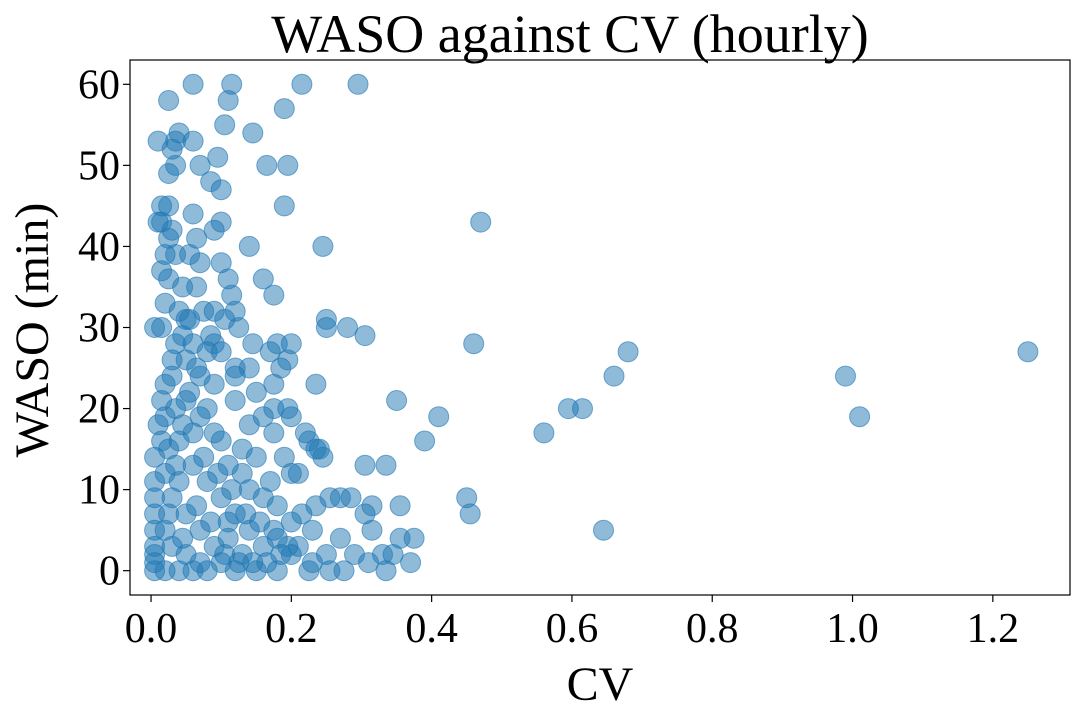  I want to click on x-tick-label: 0.8, so click(712, 629).